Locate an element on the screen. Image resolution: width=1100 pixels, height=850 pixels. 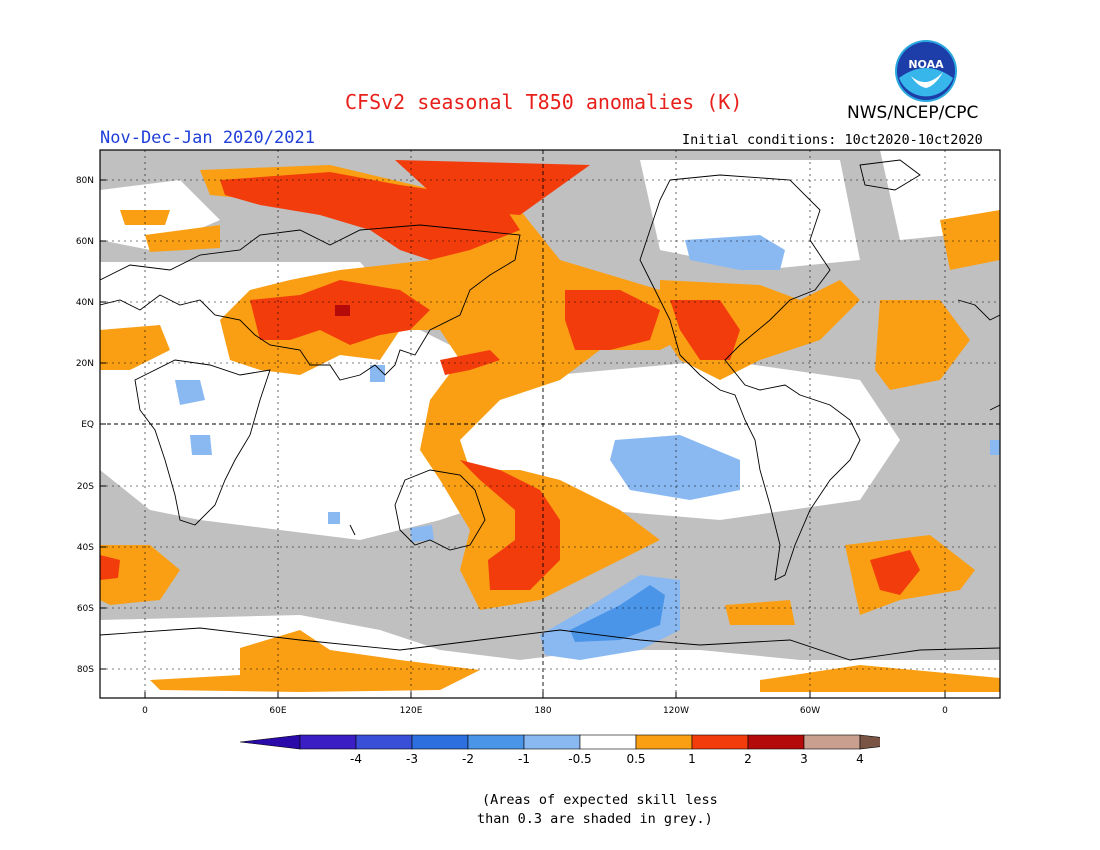
lat-tick-label: 20S is located at coordinates (85, 487).